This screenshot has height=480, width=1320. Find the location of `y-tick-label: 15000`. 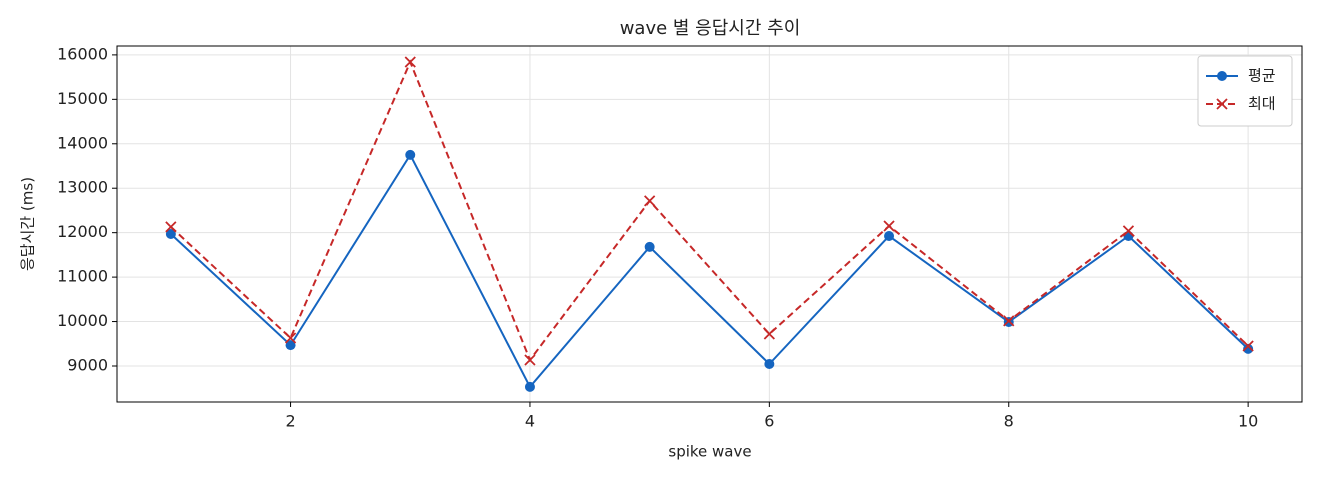

y-tick-label: 15000 is located at coordinates (82, 98).